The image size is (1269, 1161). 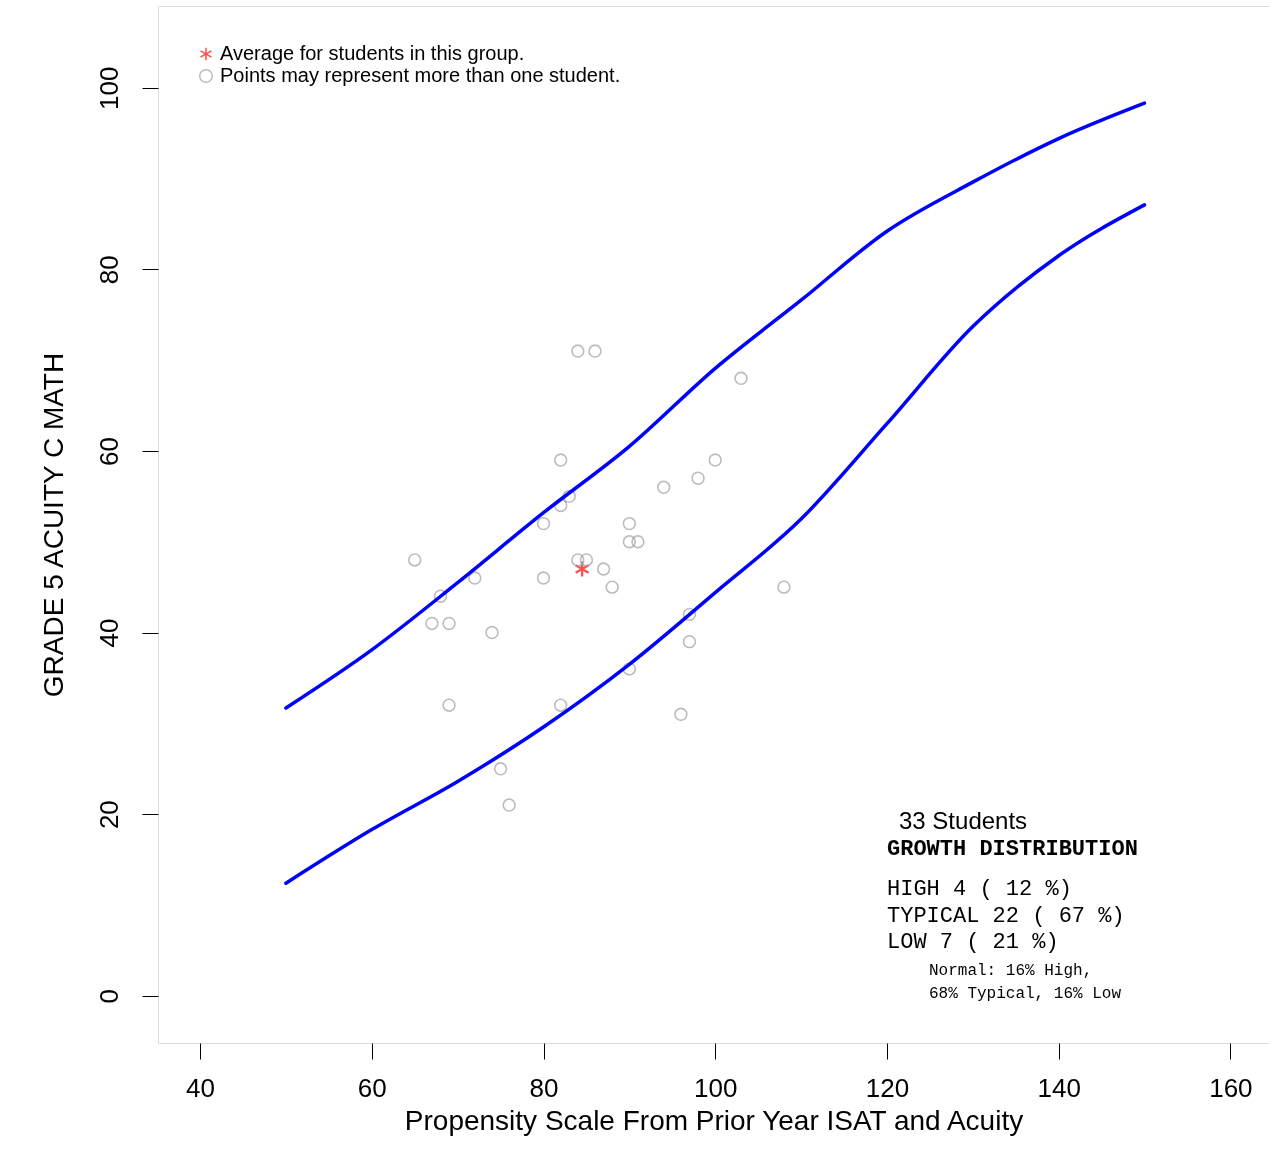 What do you see at coordinates (887, 1087) in the screenshot?
I see `x-tick-label: 120` at bounding box center [887, 1087].